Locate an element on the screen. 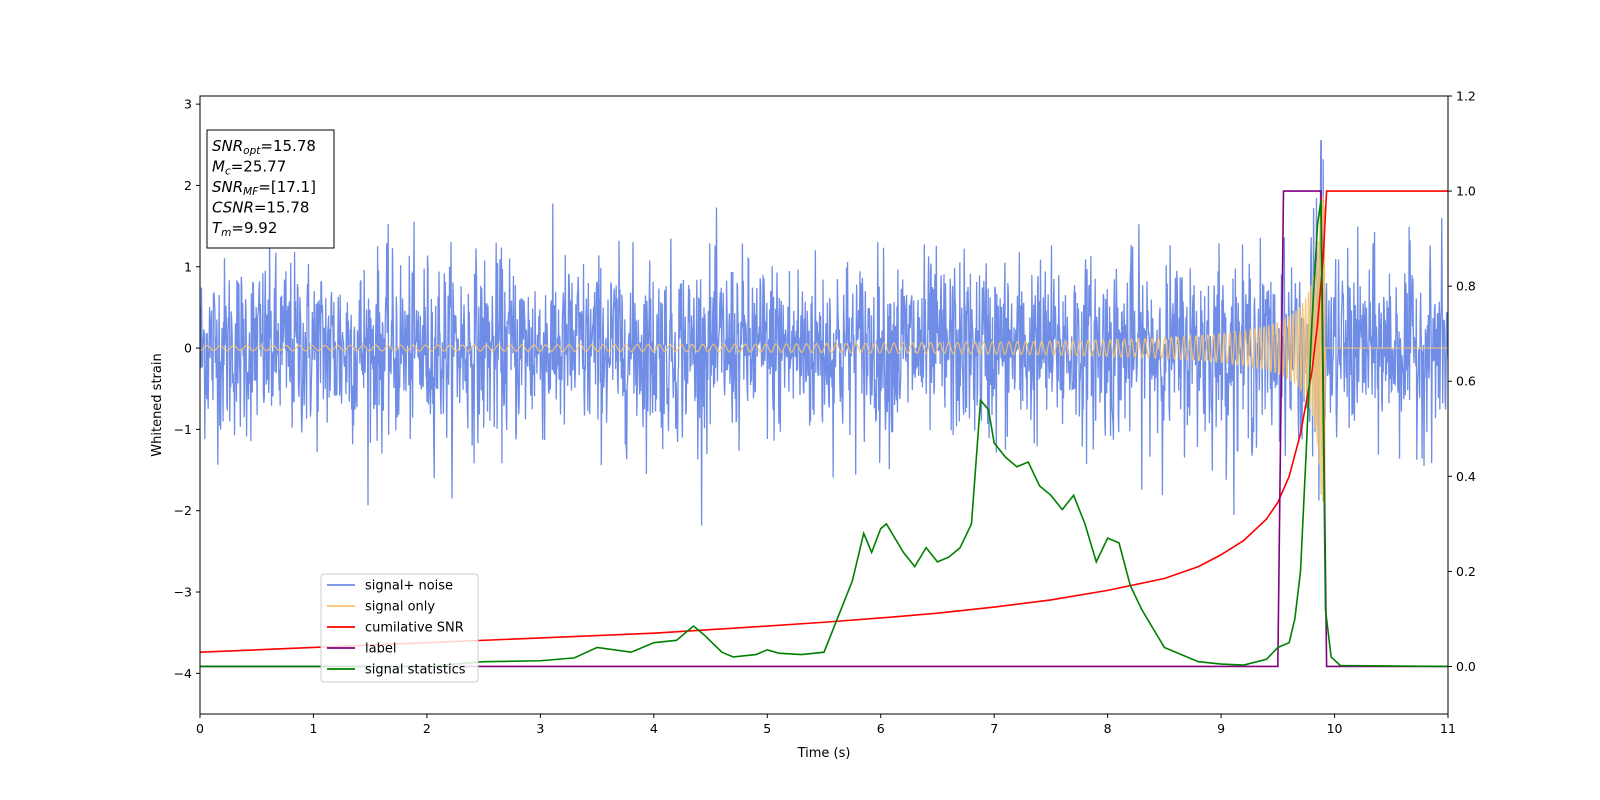 The height and width of the screenshot is (800, 1600). y-left-tick-label: −3 is located at coordinates (183, 592).